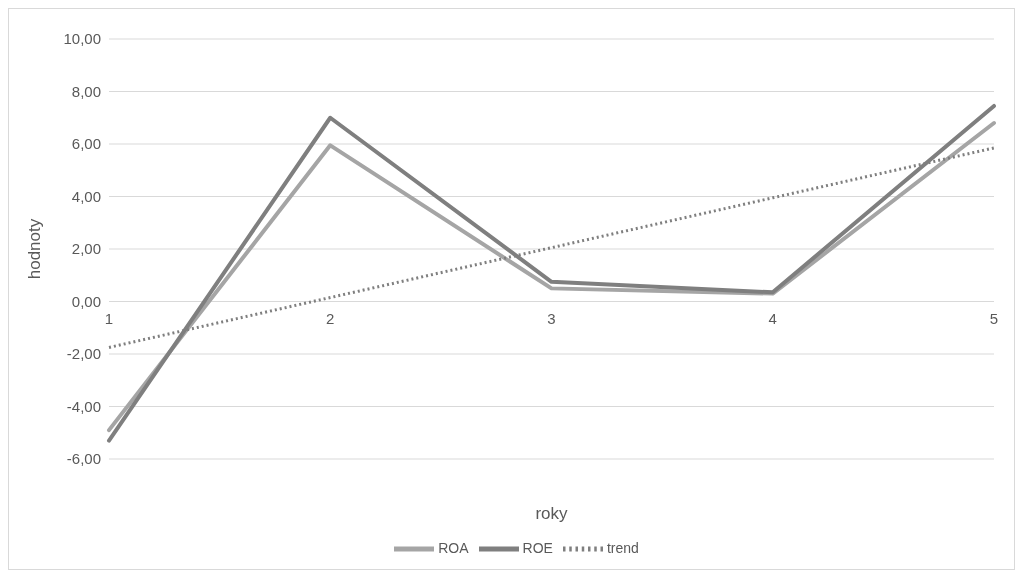 This screenshot has height=581, width=1027. Describe the element at coordinates (551, 318) in the screenshot. I see `x-tick-label: 3` at that location.